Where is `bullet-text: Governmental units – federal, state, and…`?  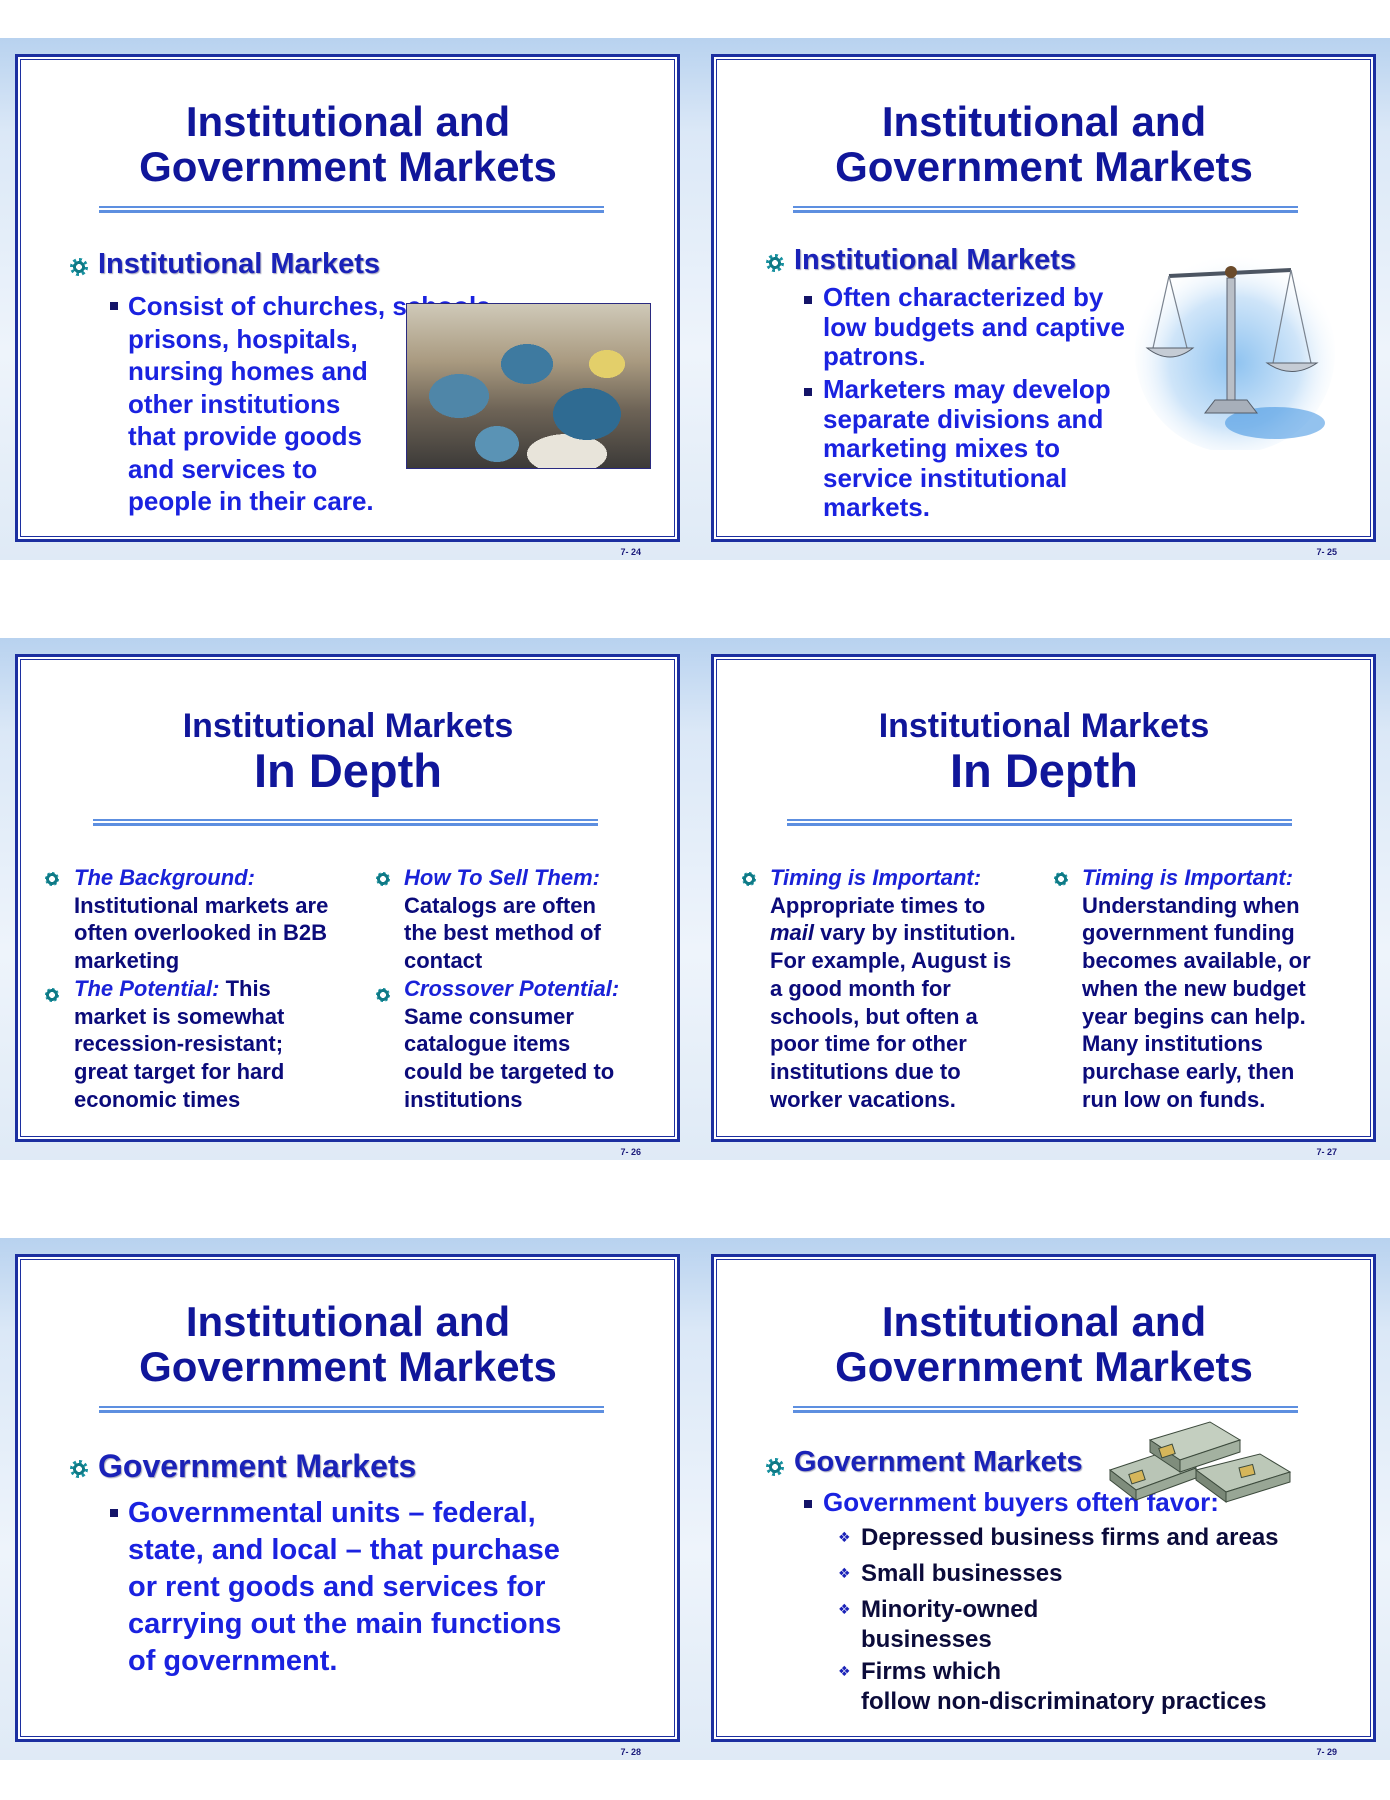
bullet-text: Governmental units – federal, state, and… is located at coordinates (344, 1587).